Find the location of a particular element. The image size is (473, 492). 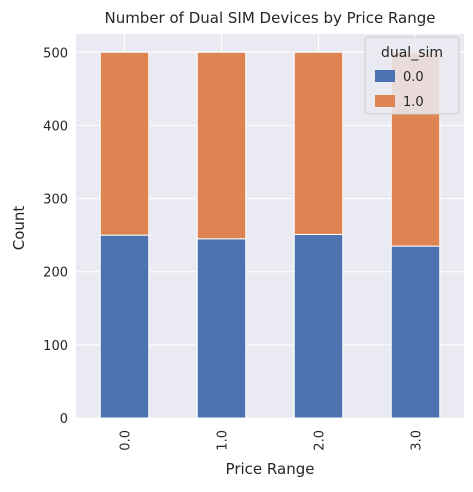

bar-series-1-1.0 is located at coordinates (221, 145).